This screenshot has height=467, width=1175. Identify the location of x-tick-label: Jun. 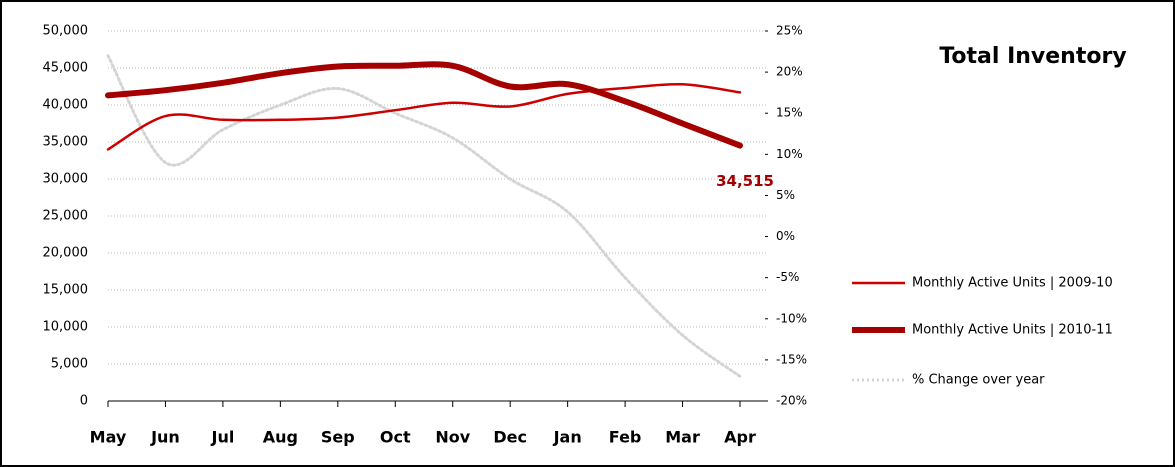
(165, 437).